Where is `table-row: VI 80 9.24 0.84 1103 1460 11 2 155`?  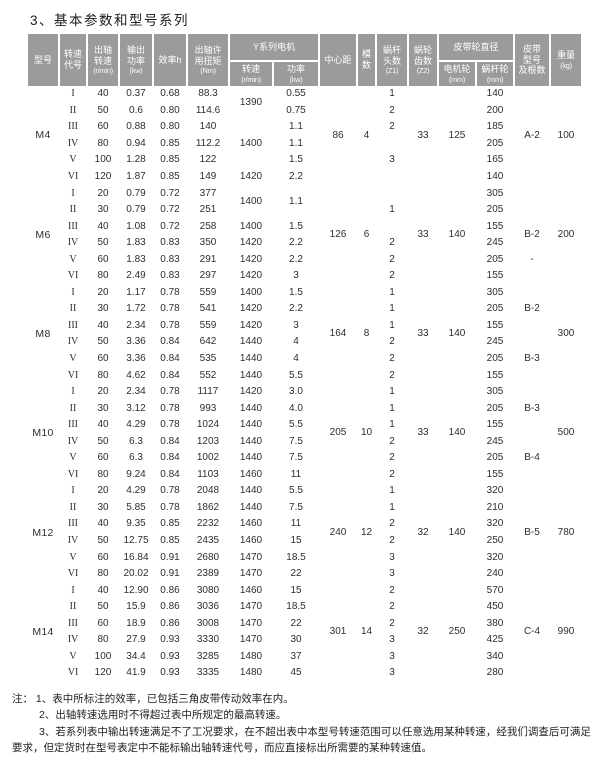 table-row: VI 80 9.24 0.84 1103 1460 11 2 155 is located at coordinates (304, 475).